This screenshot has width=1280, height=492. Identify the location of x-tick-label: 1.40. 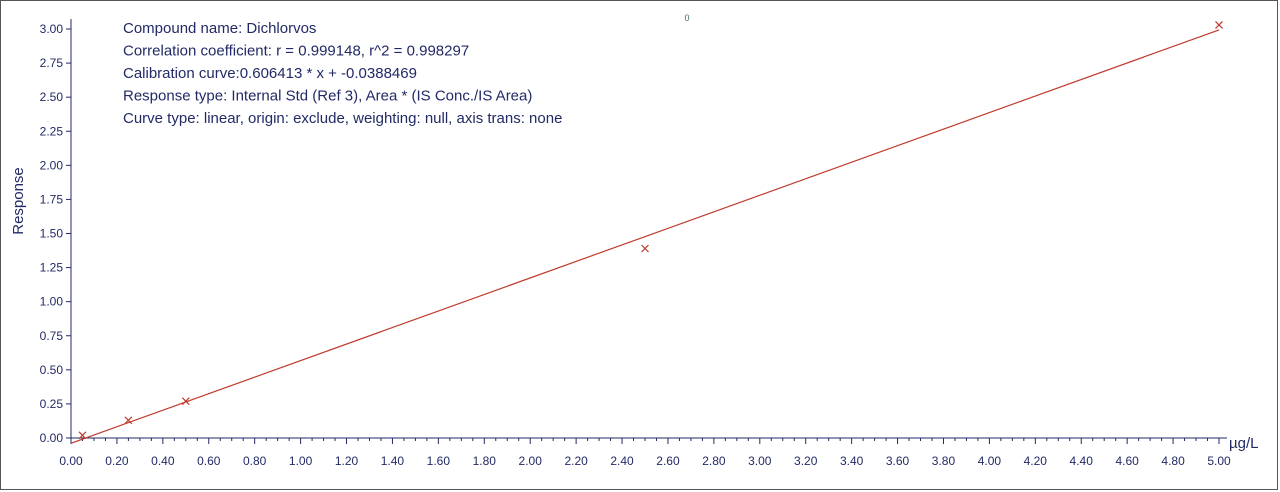
(393, 461).